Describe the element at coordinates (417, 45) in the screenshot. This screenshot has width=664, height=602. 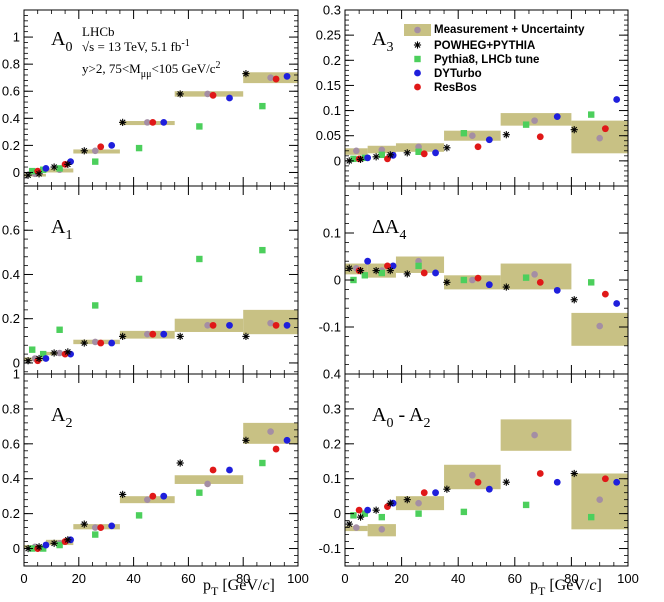
I see `legend-swatch-powheg` at that location.